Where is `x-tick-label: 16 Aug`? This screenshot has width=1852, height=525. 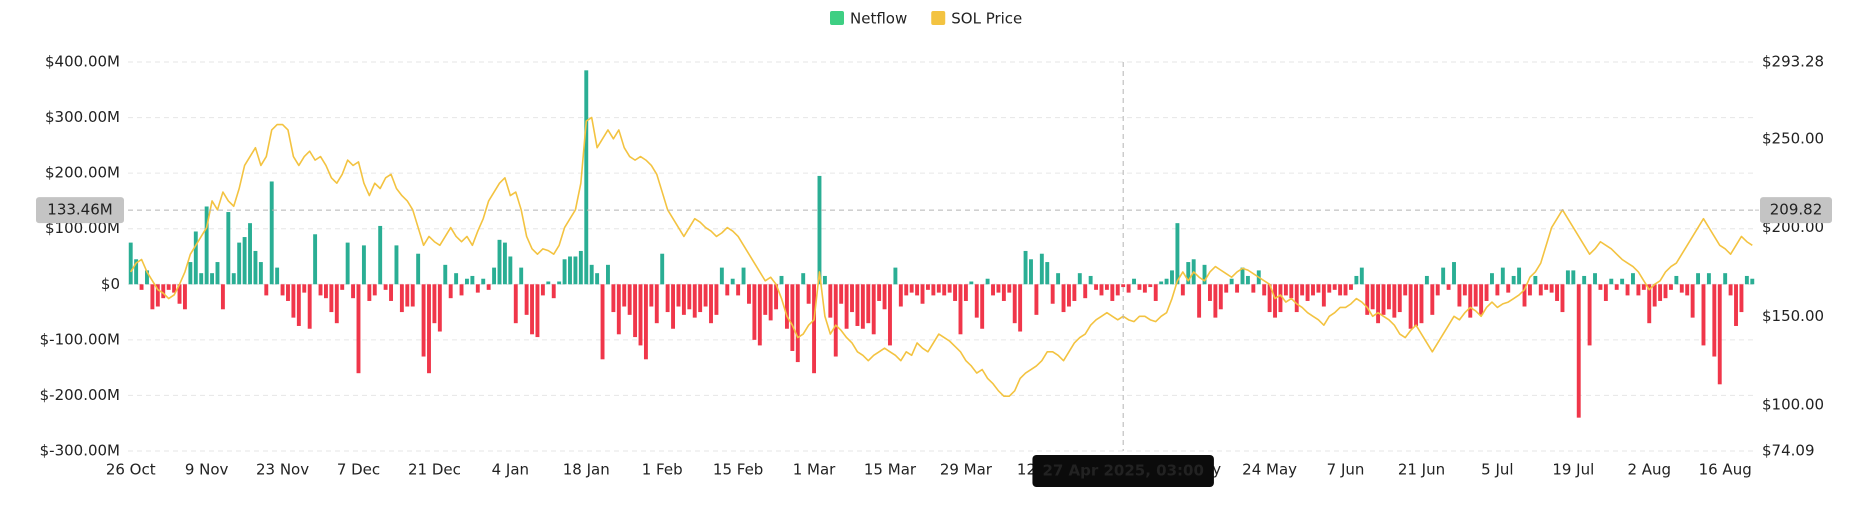 x-tick-label: 16 Aug is located at coordinates (1725, 470).